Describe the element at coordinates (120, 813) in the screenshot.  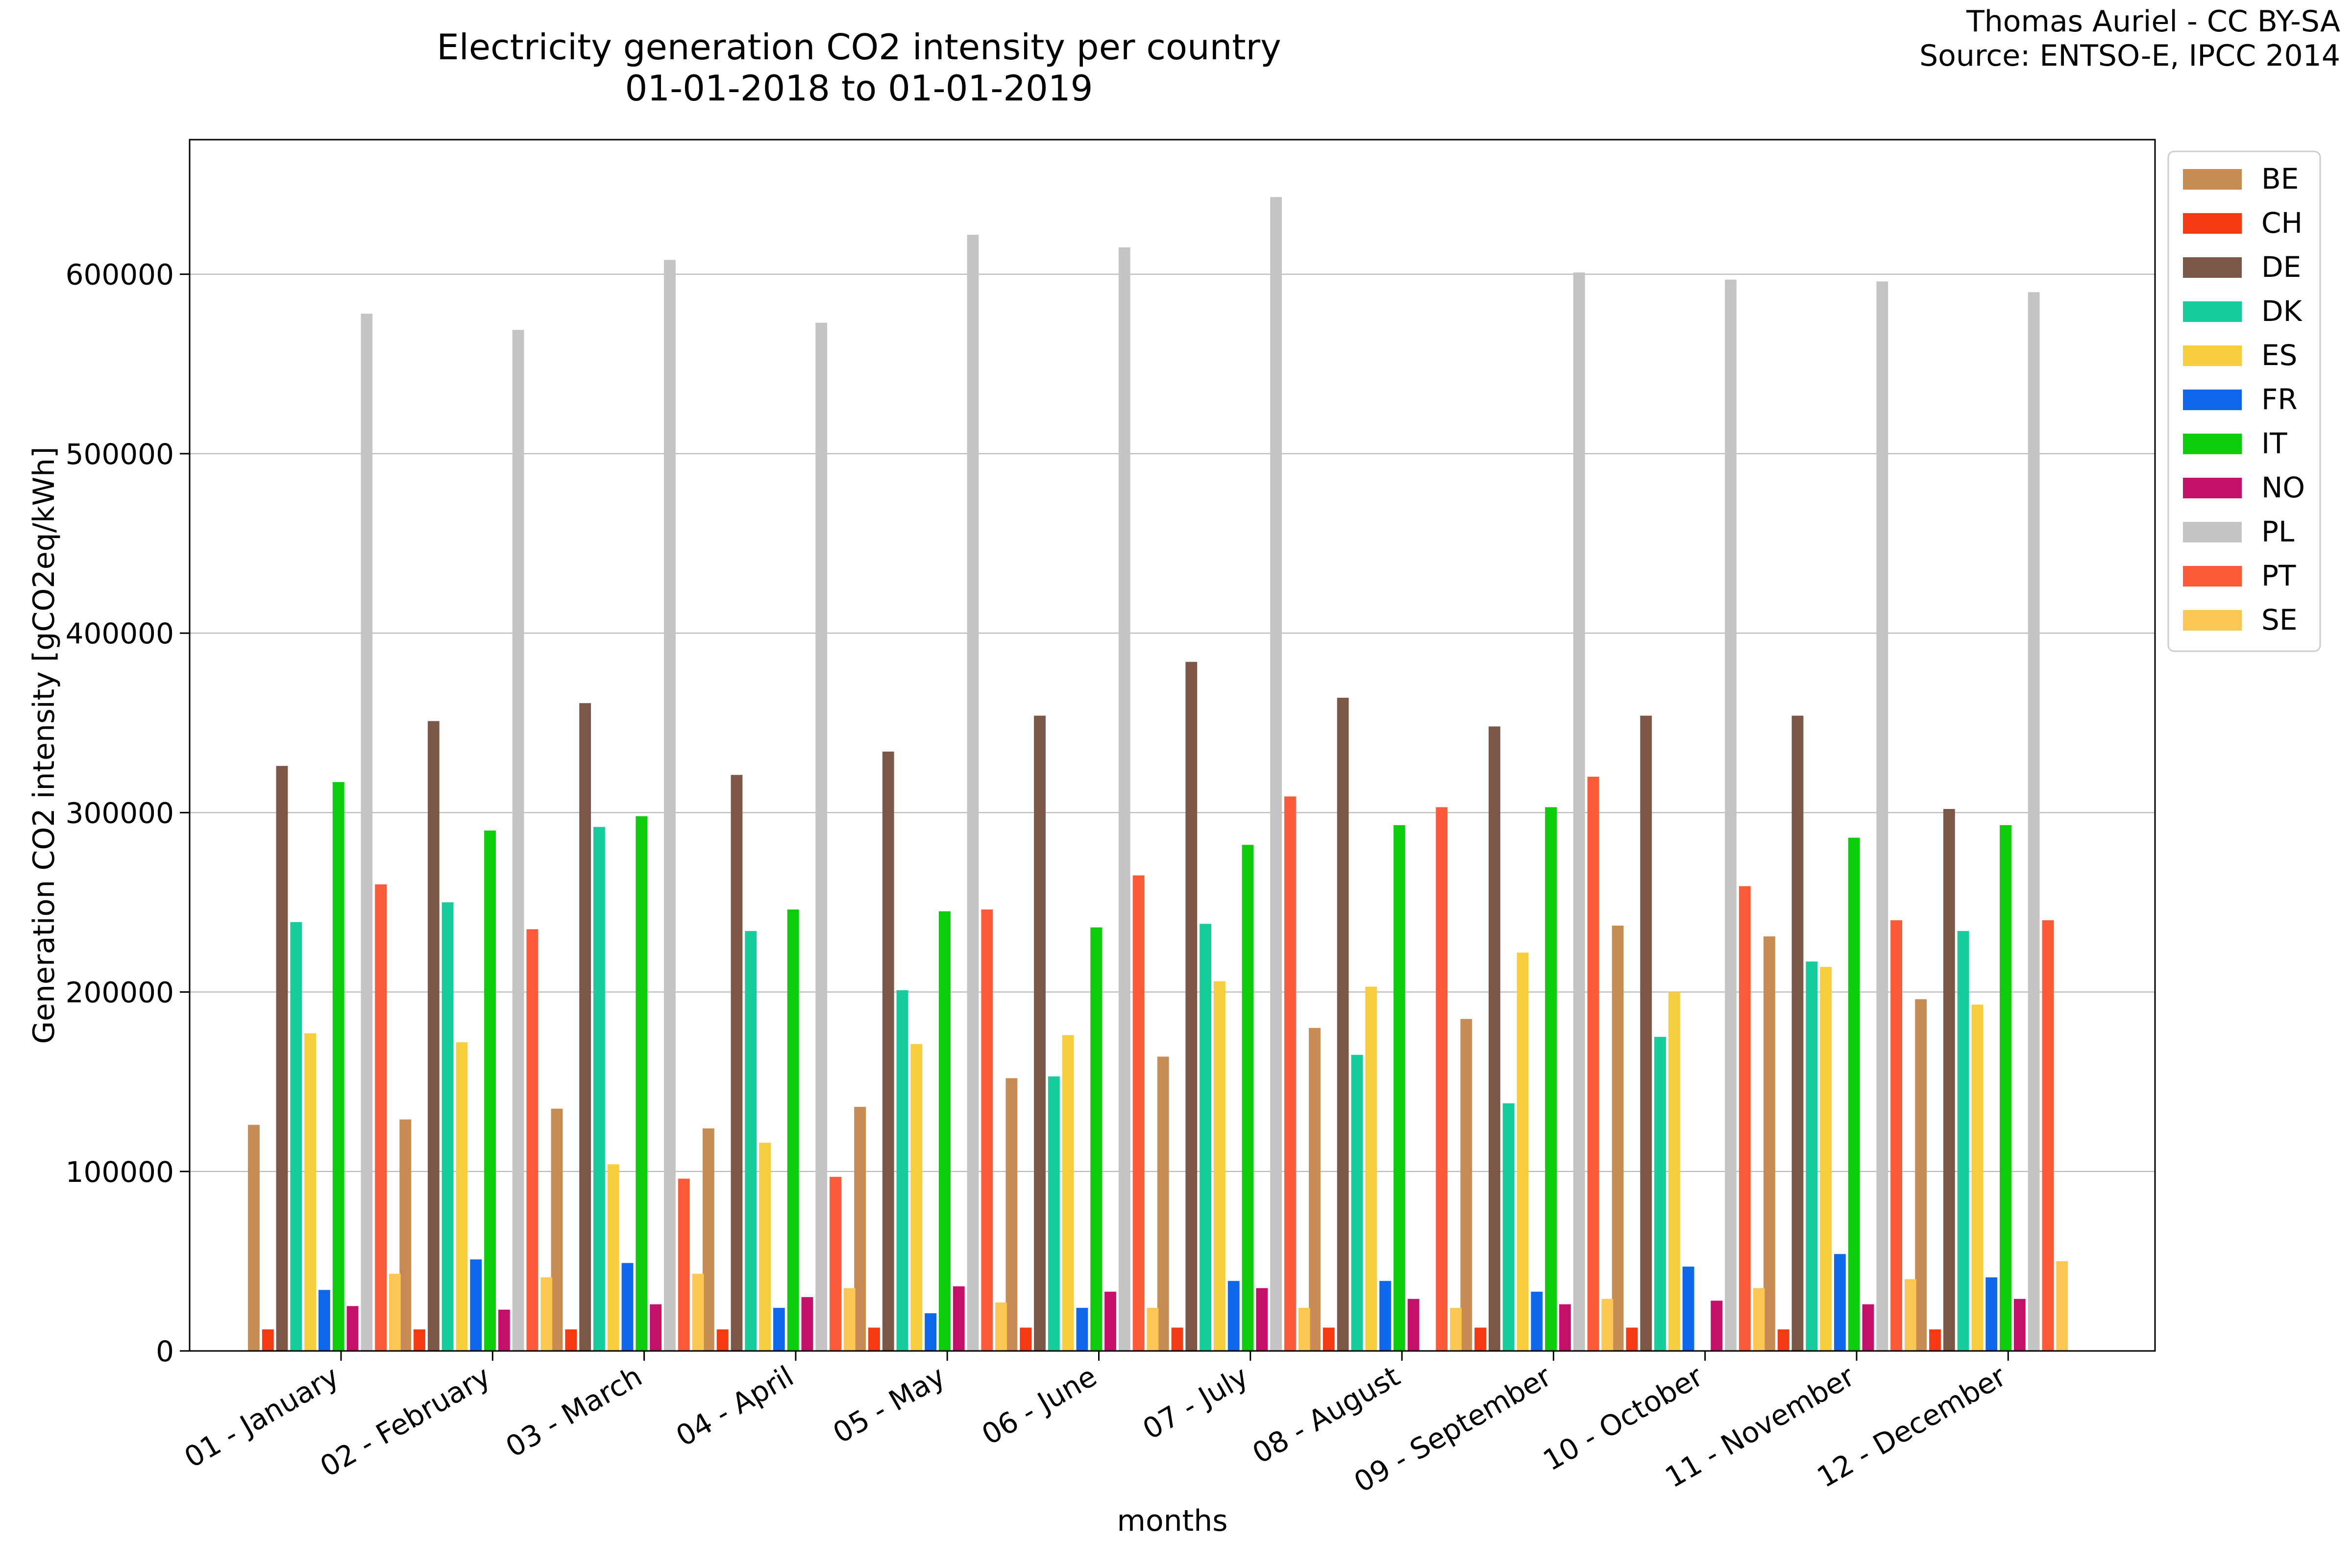
I see `y-tick-label: 300000` at that location.